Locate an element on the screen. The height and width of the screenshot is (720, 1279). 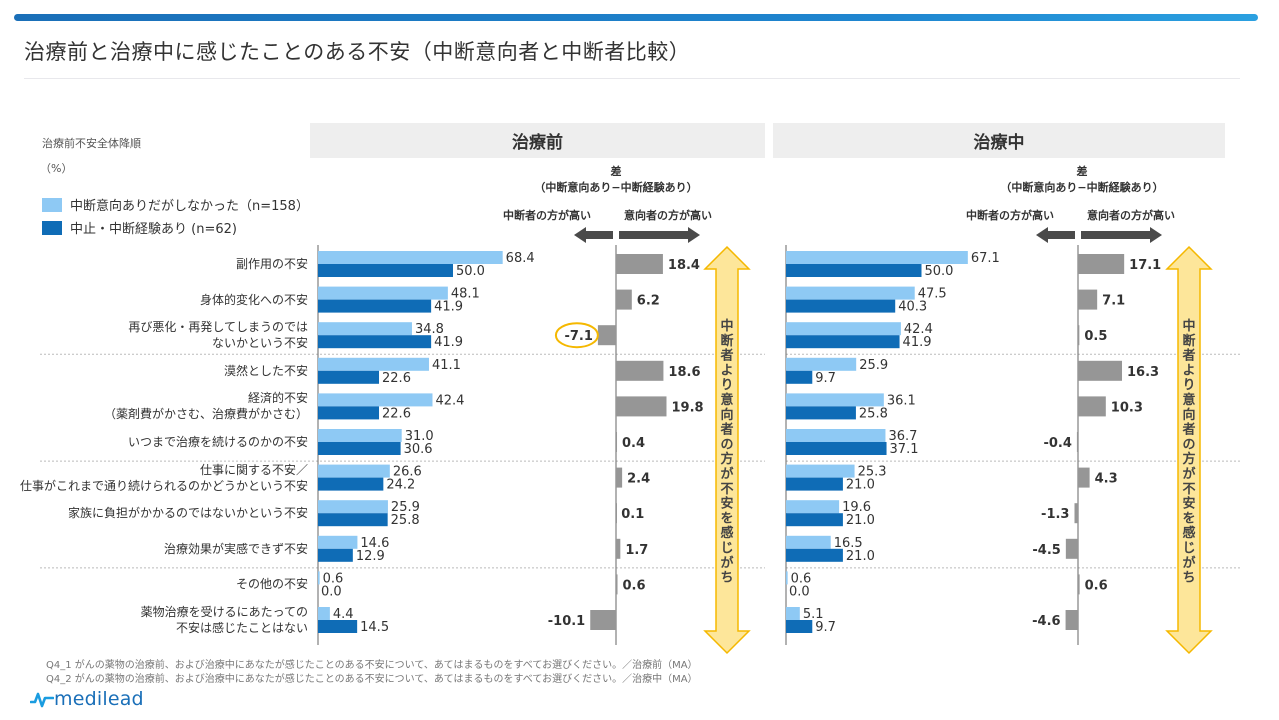
category-label-line: 経済的不安 is located at coordinates (277, 398).